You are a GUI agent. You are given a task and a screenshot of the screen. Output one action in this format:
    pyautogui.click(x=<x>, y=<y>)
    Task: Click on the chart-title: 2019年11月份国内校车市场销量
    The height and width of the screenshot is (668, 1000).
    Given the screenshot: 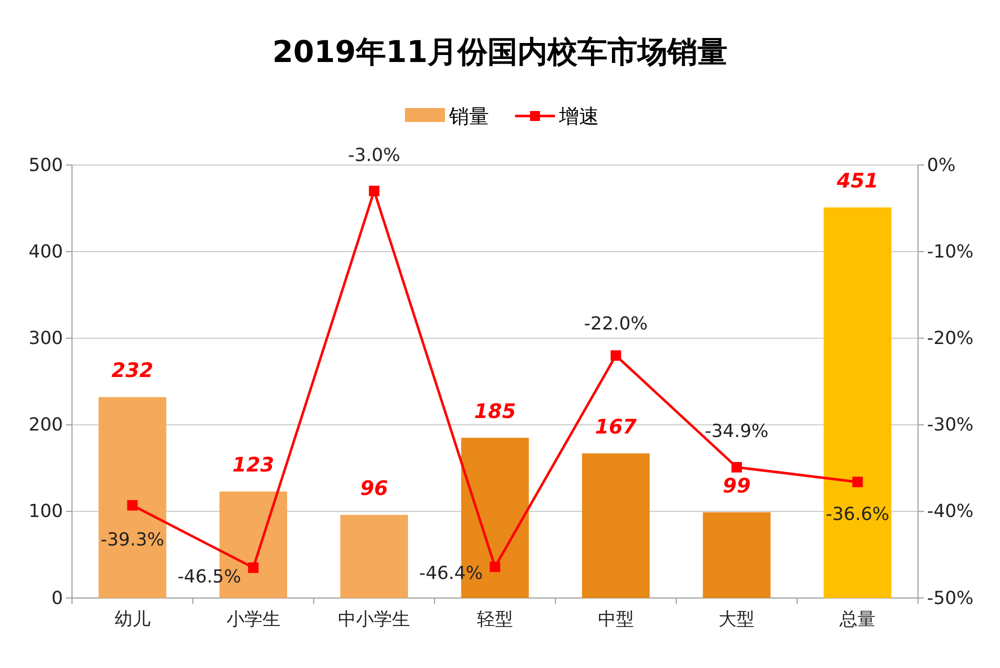 What is the action you would take?
    pyautogui.click(x=500, y=52)
    